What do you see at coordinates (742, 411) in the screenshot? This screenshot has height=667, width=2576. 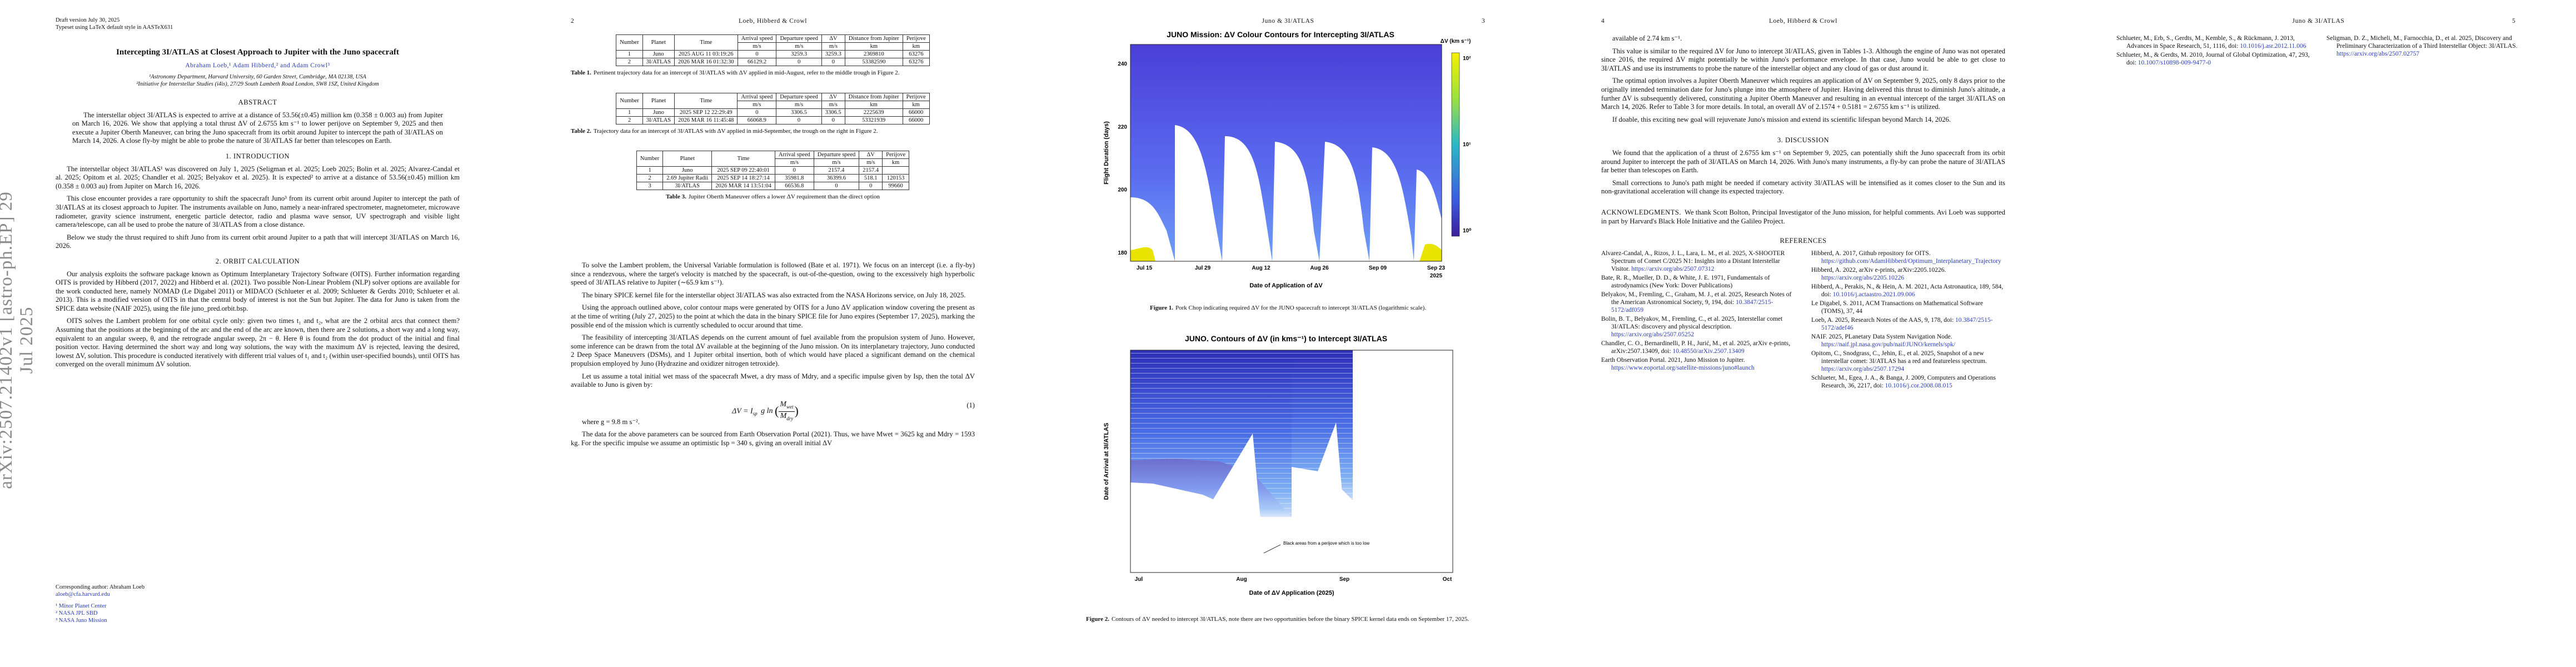 I see `eq-lhs: ΔV = I` at bounding box center [742, 411].